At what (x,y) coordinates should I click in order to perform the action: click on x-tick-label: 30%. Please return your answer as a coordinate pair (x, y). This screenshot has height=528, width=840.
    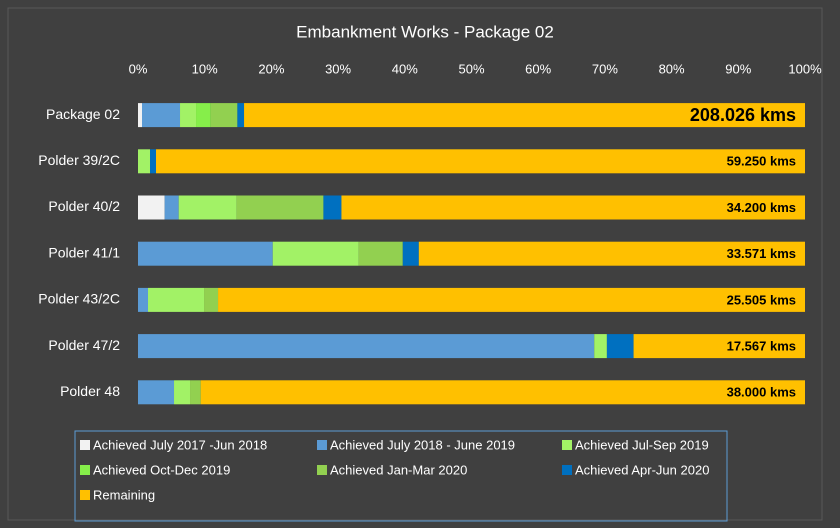
    Looking at the image, I should click on (338, 68).